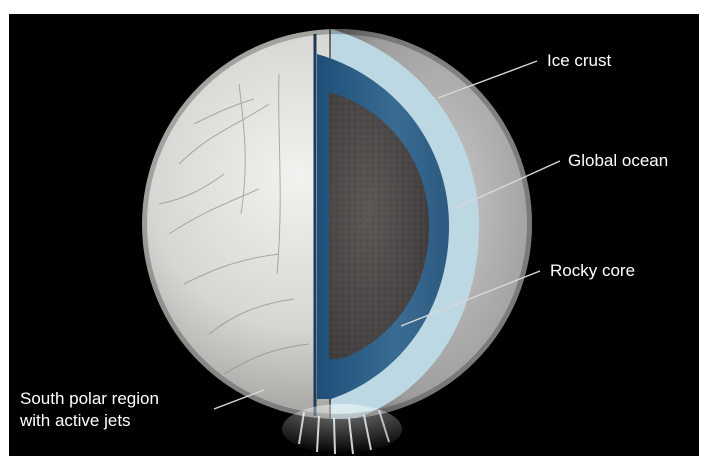  I want to click on label-south-polar-region: South polar region with active jets, so click(89, 410).